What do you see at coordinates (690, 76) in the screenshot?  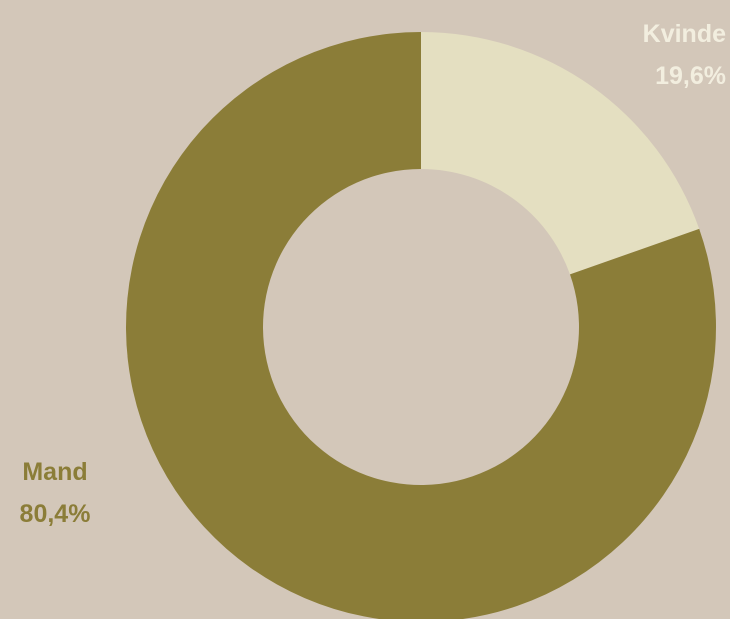 I see `label-kvinde-value: 19,6%` at bounding box center [690, 76].